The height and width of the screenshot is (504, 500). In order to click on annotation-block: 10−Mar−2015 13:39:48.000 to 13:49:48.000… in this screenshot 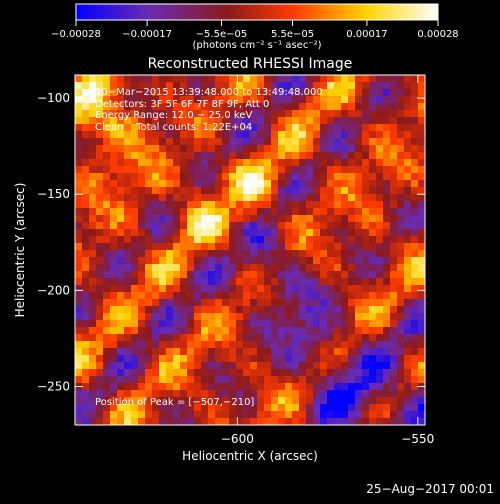, I will do `click(209, 110)`.